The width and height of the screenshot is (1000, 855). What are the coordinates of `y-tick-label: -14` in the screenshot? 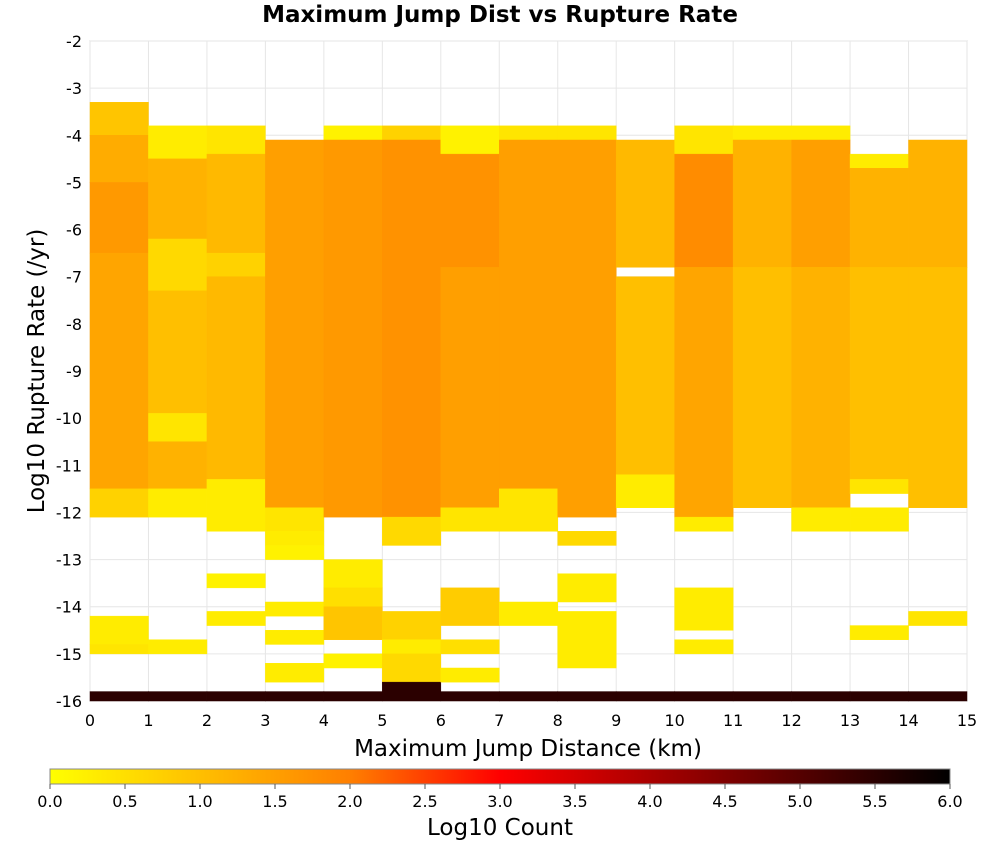 It's located at (69, 607).